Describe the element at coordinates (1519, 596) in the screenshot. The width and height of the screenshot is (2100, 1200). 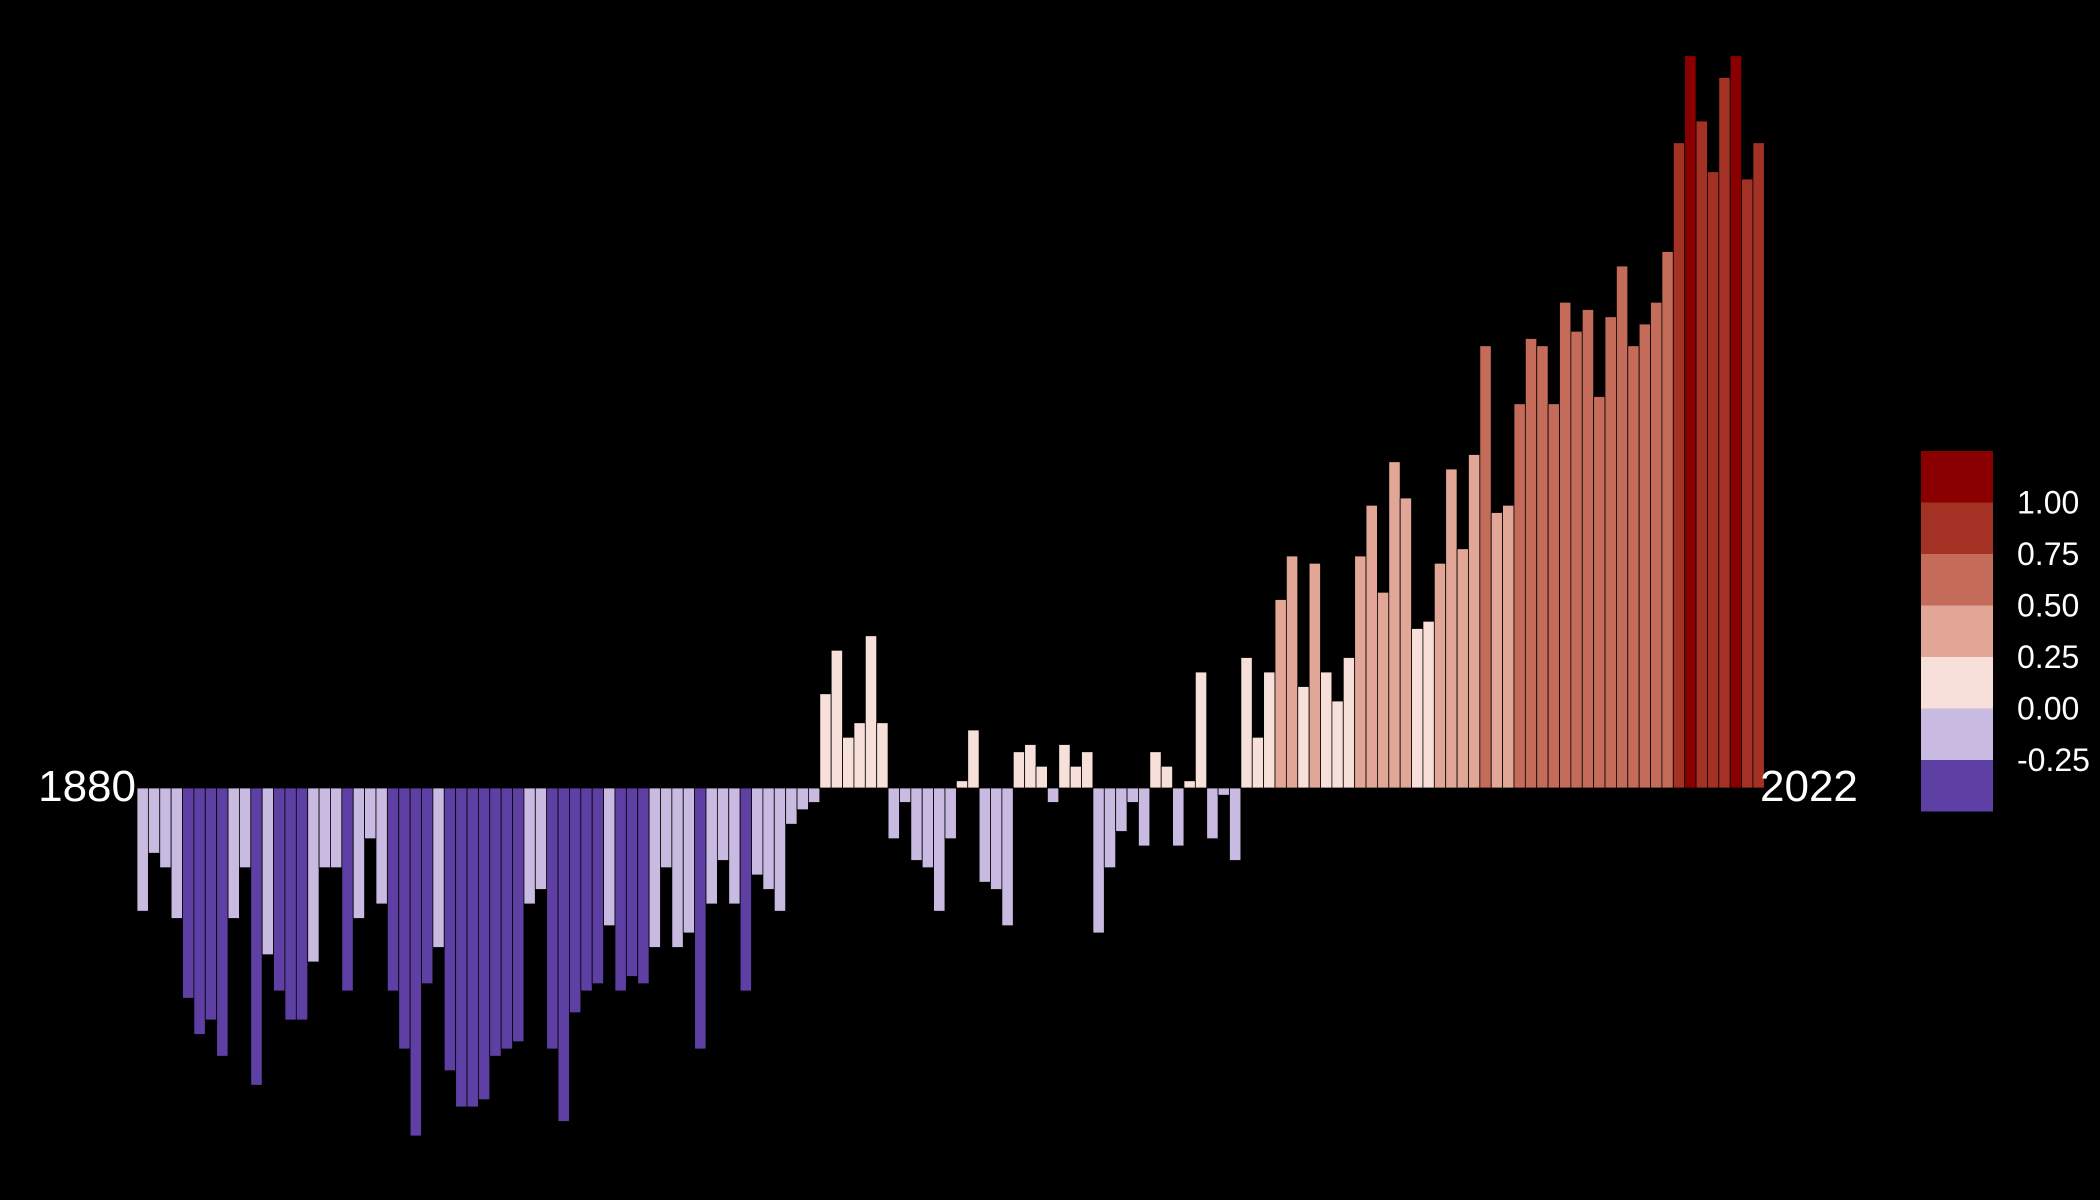
I see `bar-2001` at that location.